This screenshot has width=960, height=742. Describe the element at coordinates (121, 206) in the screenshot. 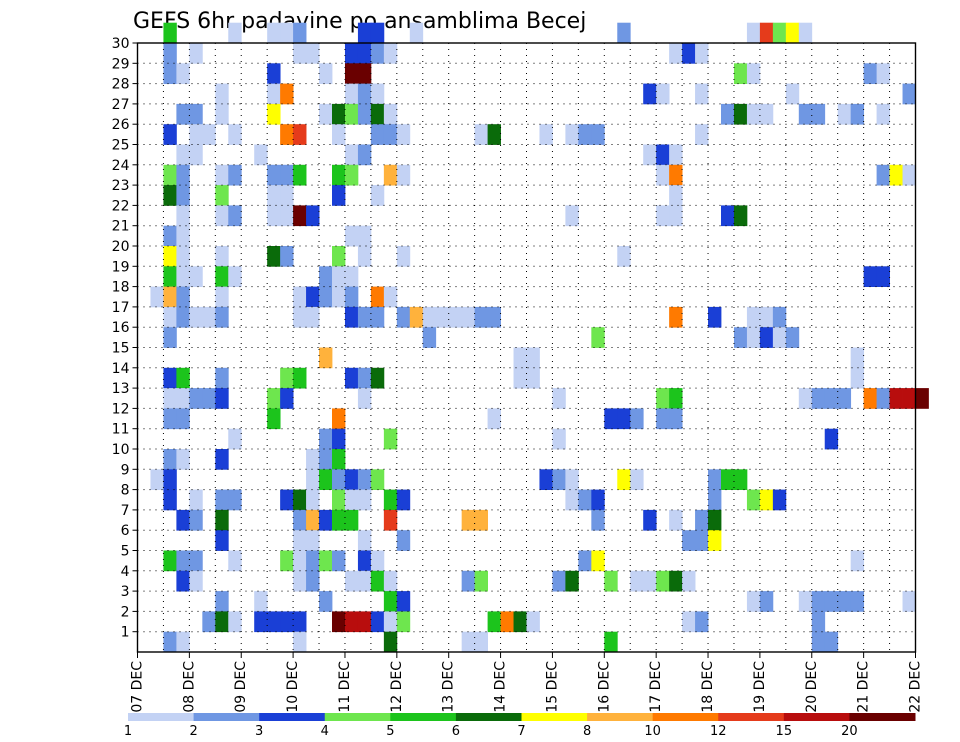

I see `y-tick-label: 22` at that location.